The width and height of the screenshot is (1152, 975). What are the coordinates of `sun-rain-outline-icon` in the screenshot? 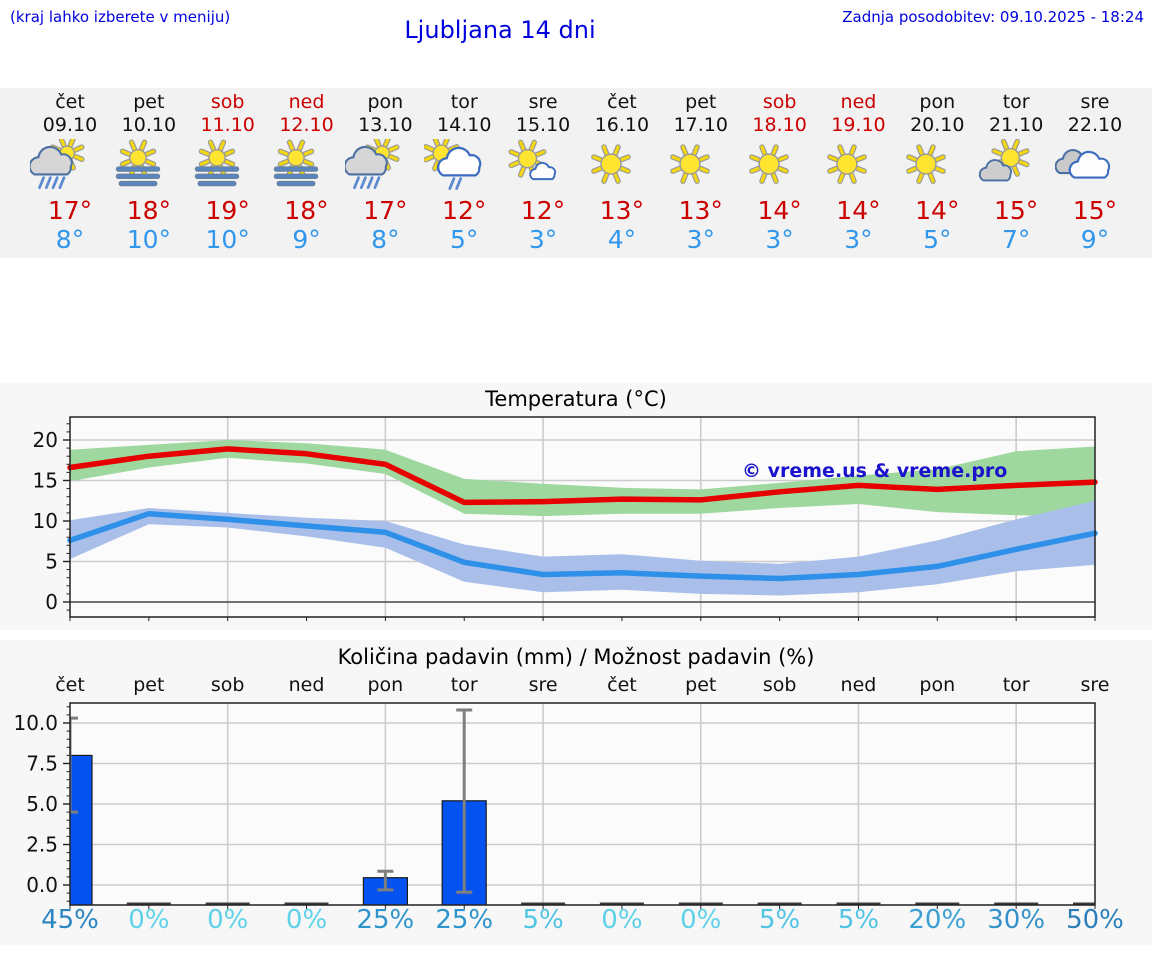 It's located at (464, 167).